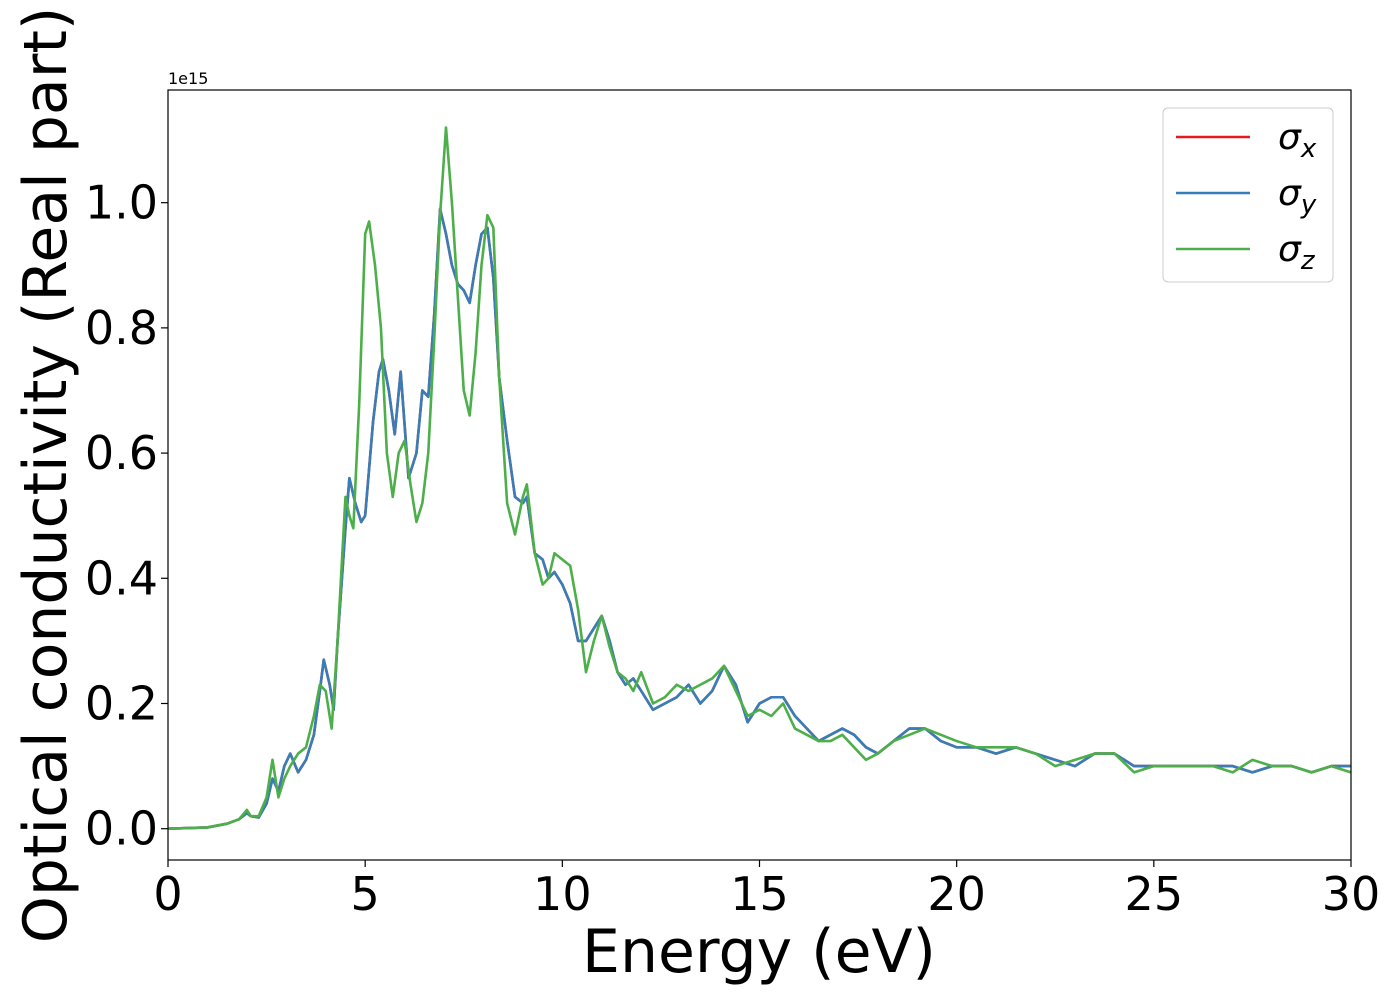 This screenshot has height=1000, width=1400. Describe the element at coordinates (956, 894) in the screenshot. I see `x-tick-label: 20` at that location.